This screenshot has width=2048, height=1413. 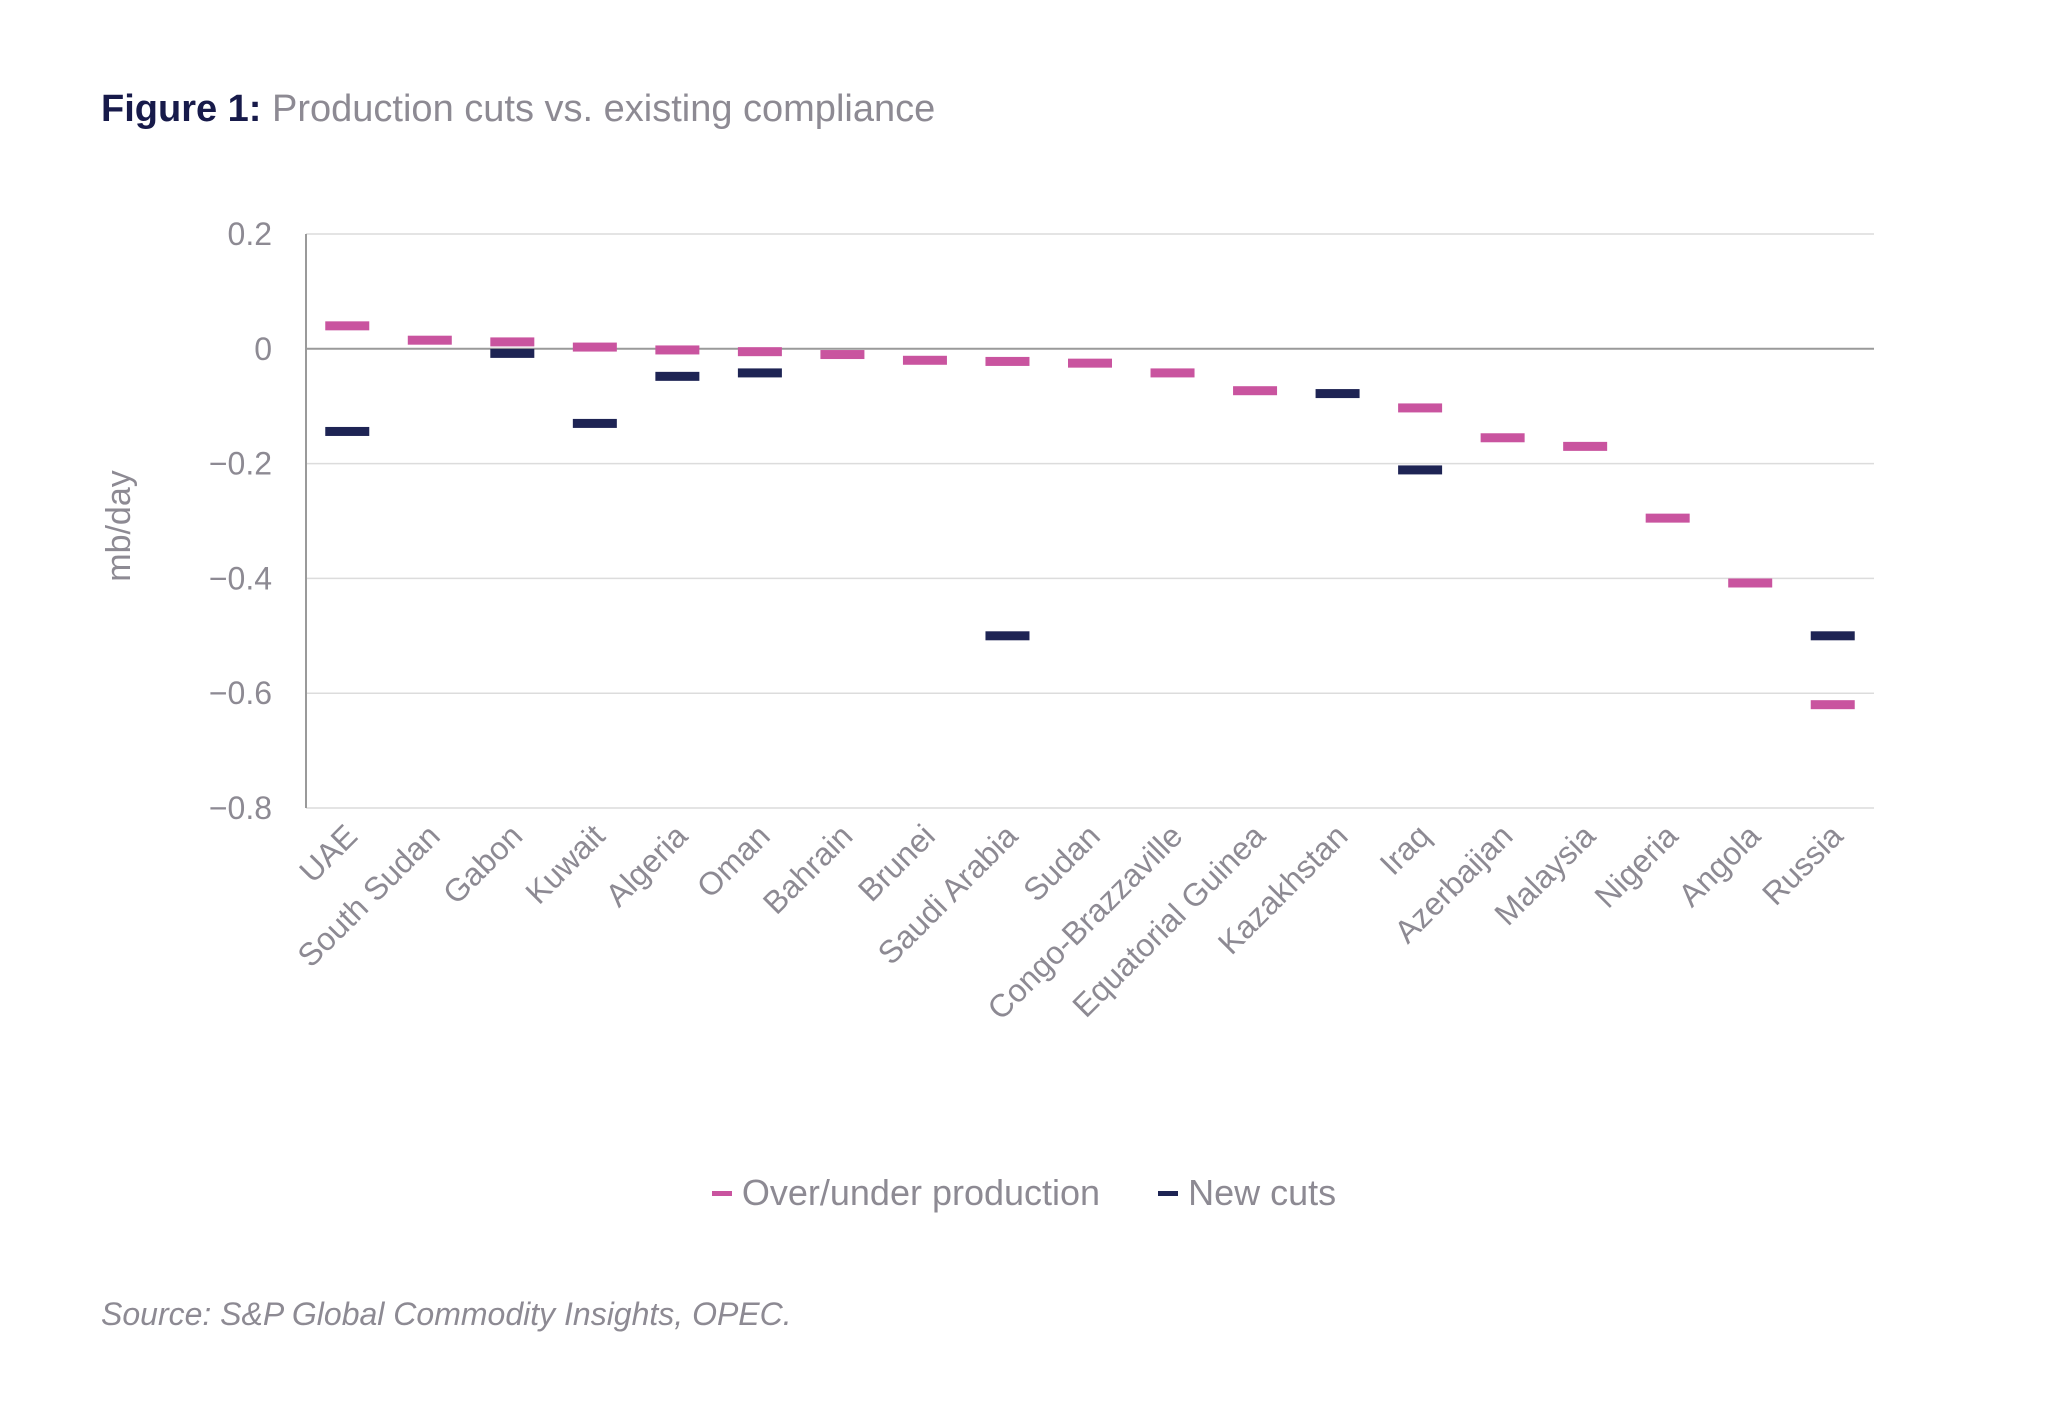 I want to click on legend-swatch-new-cuts, so click(x=1168, y=1193).